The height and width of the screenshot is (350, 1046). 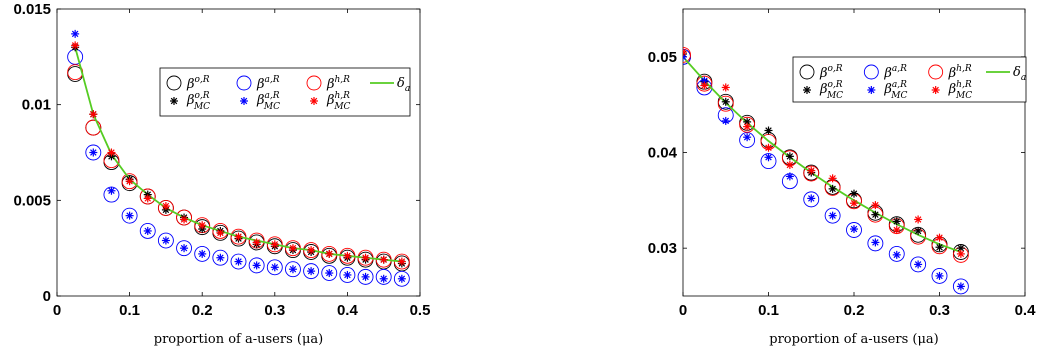 I want to click on y-tick-label: 0.03, so click(x=662, y=248).